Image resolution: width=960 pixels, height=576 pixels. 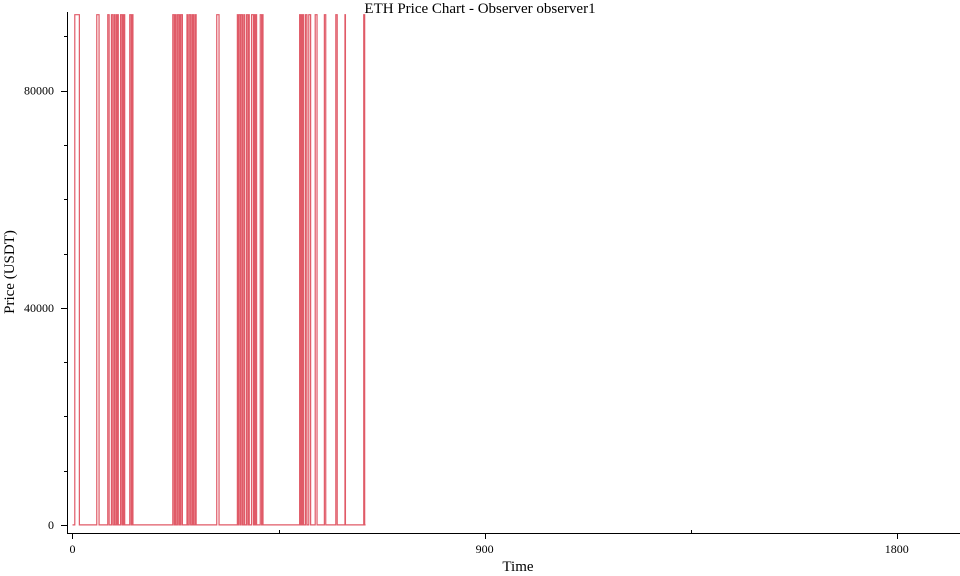 What do you see at coordinates (897, 549) in the screenshot?
I see `x-tick-label: 1800` at bounding box center [897, 549].